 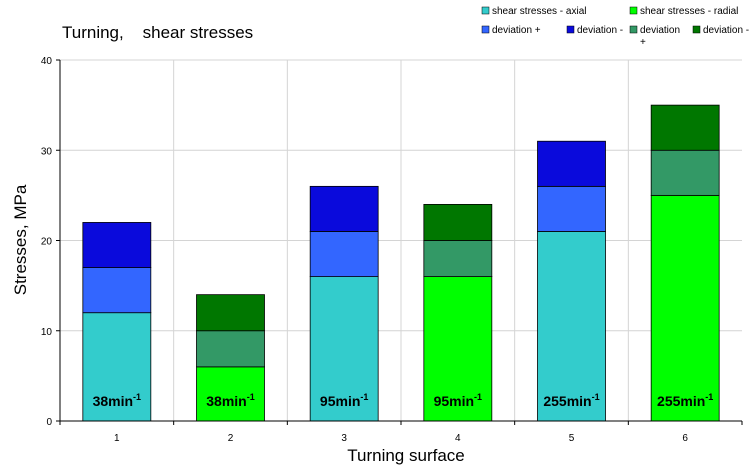 I want to click on legend-label: shear stresses - radial, so click(x=689, y=11).